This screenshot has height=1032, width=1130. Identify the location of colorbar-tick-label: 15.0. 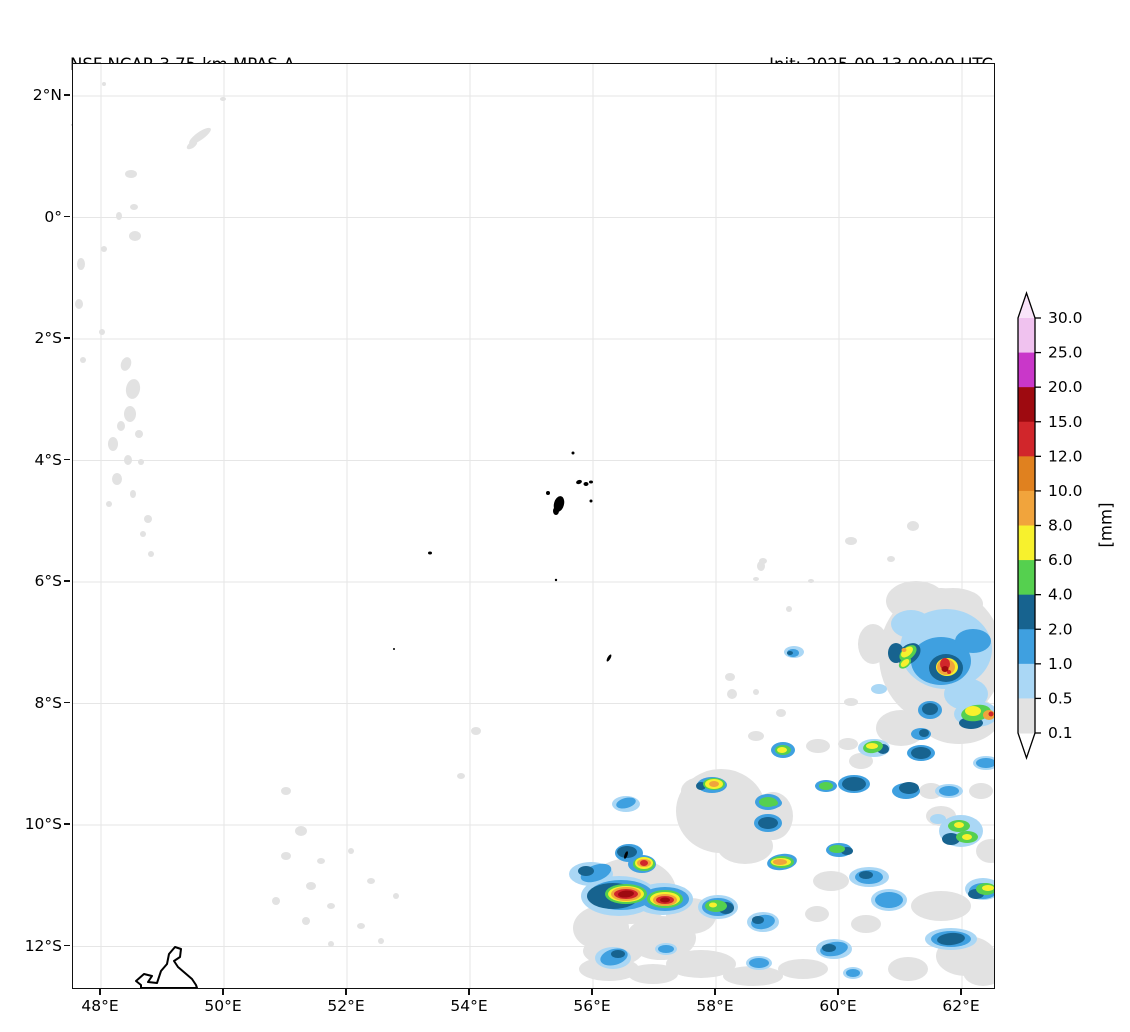
(1065, 422).